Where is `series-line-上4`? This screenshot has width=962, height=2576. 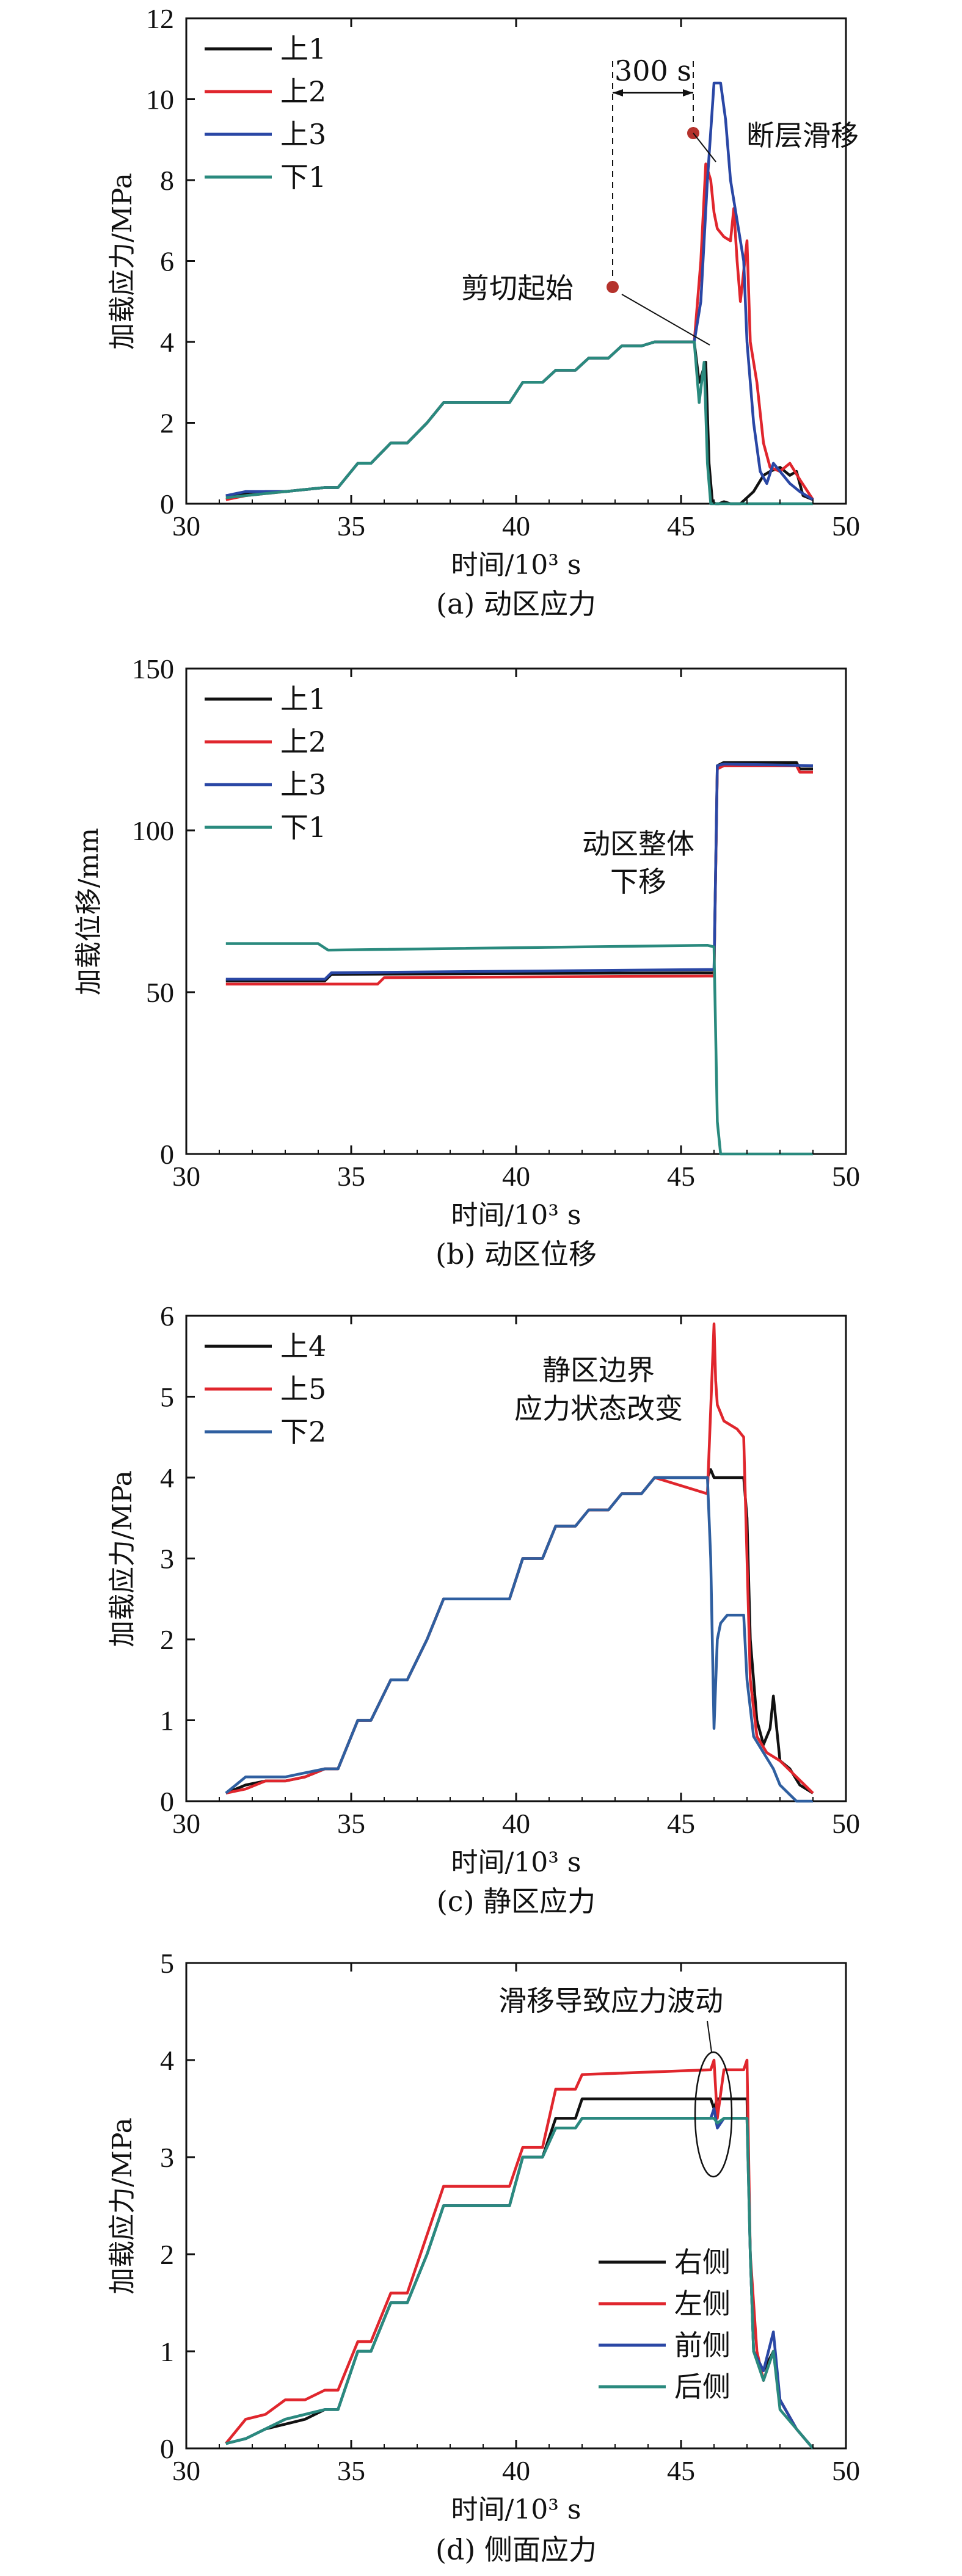 series-line-上4 is located at coordinates (519, 1631).